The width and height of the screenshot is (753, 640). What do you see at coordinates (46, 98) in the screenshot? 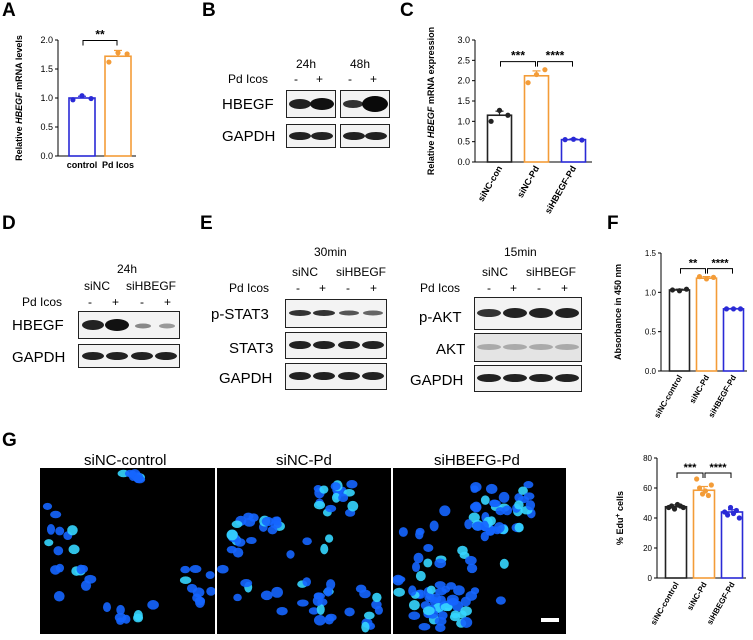
I see `y-tick-label: 1.0` at bounding box center [46, 98].